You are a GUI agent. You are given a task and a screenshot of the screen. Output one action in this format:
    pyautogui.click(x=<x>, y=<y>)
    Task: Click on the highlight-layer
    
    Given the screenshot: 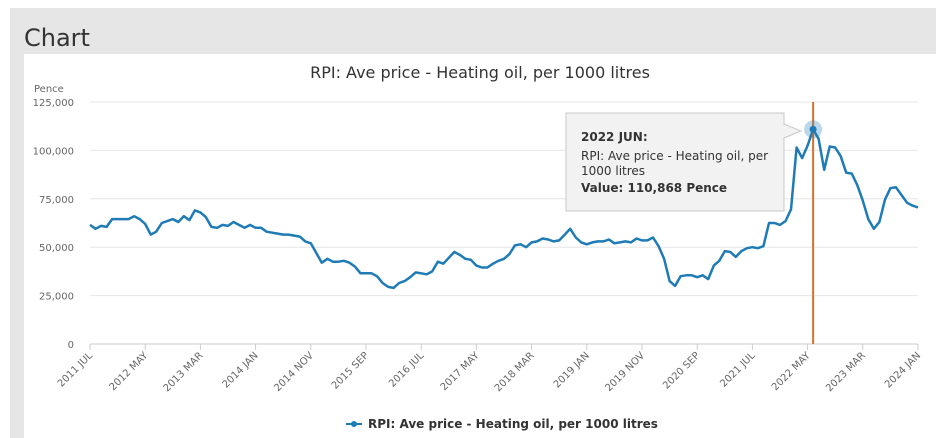 What is the action you would take?
    pyautogui.click(x=813, y=223)
    